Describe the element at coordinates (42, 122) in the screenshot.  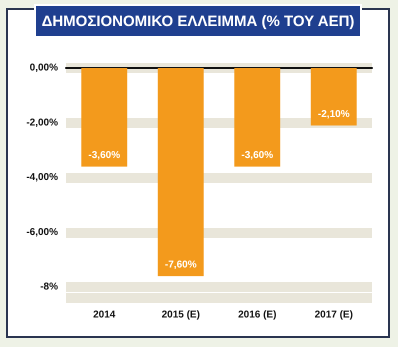
I see `y-tick-label: -2,00%` at that location.